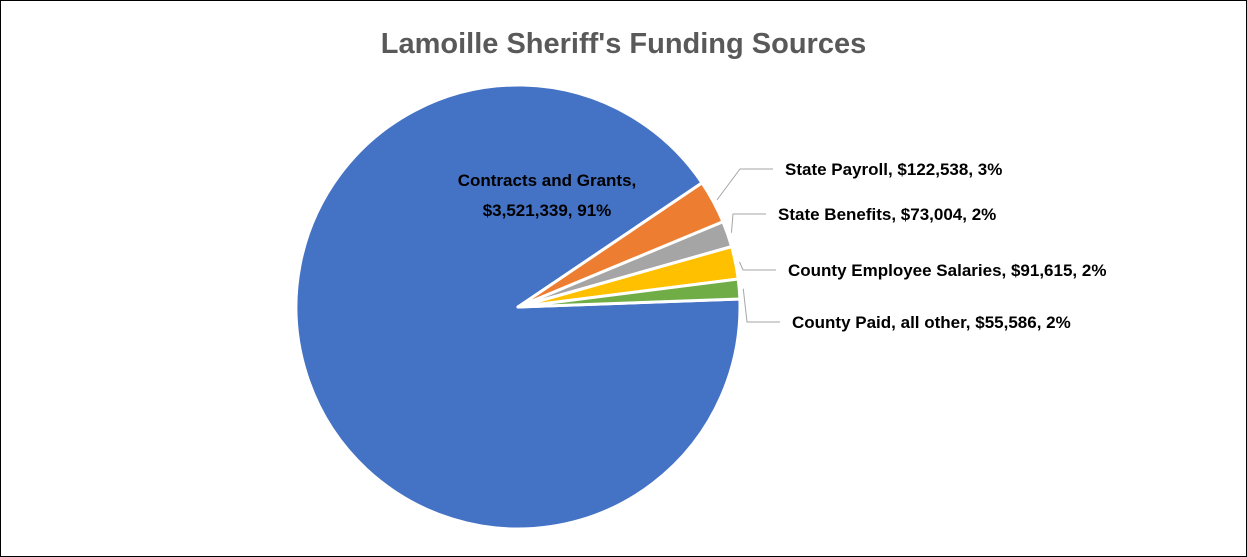 The image size is (1247, 557). I want to click on data-label-contracts-and-grants: Contracts and Grants, $3,521,339, 91%, so click(547, 195).